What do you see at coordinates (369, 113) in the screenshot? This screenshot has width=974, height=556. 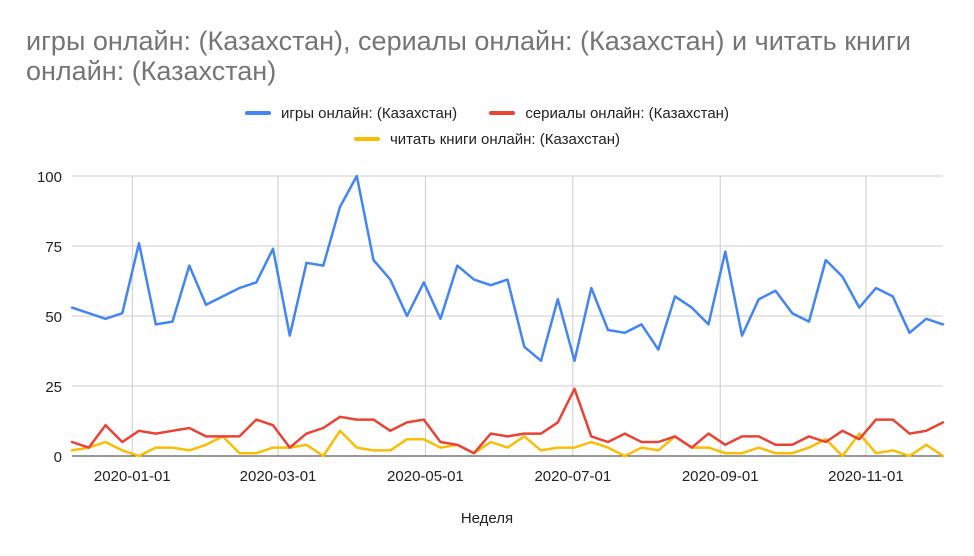 I see `legend-label-games: игры онлайн: (Казахстан)` at bounding box center [369, 113].